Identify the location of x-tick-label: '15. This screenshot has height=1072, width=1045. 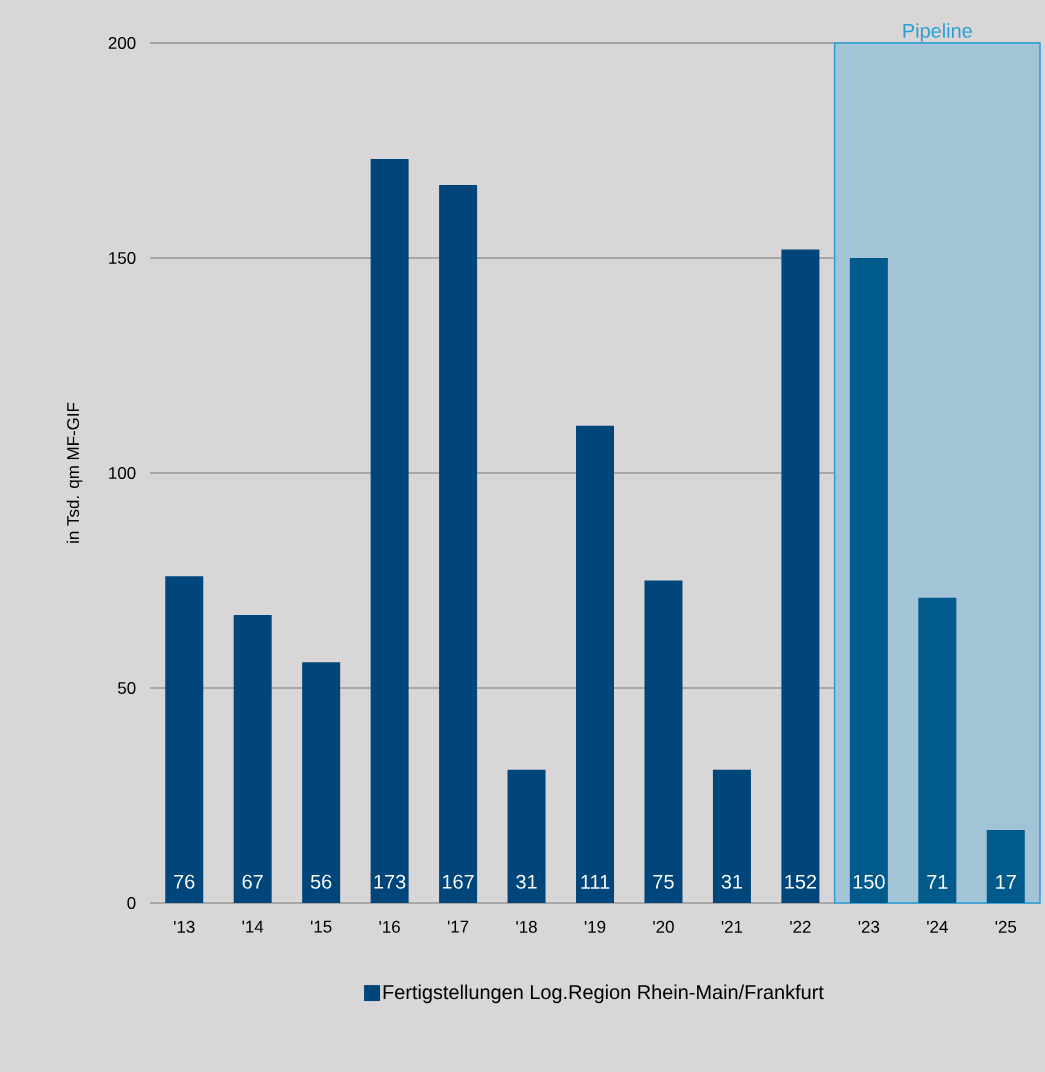
(321, 926).